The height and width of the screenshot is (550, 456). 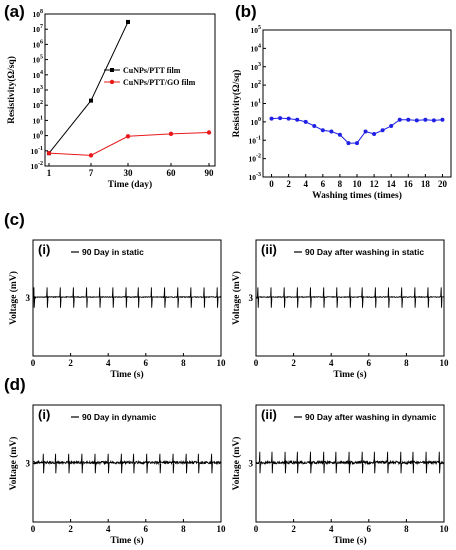 What do you see at coordinates (126, 540) in the screenshot?
I see `x-axis-title-d-i: Time (s)` at bounding box center [126, 540].